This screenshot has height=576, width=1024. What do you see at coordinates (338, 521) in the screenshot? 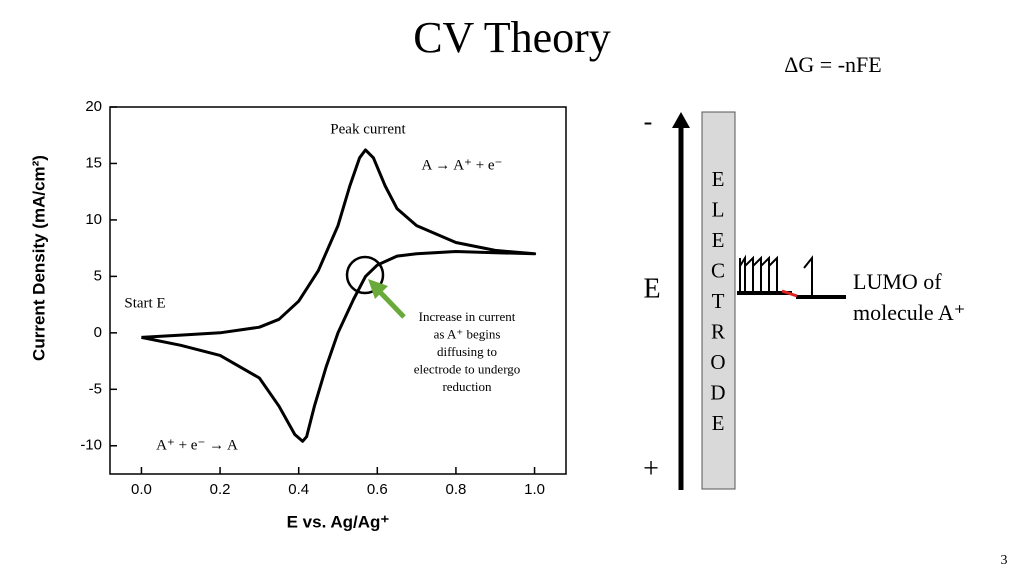
I see `x-axis-label: E vs. Ag/Ag⁺` at bounding box center [338, 521].